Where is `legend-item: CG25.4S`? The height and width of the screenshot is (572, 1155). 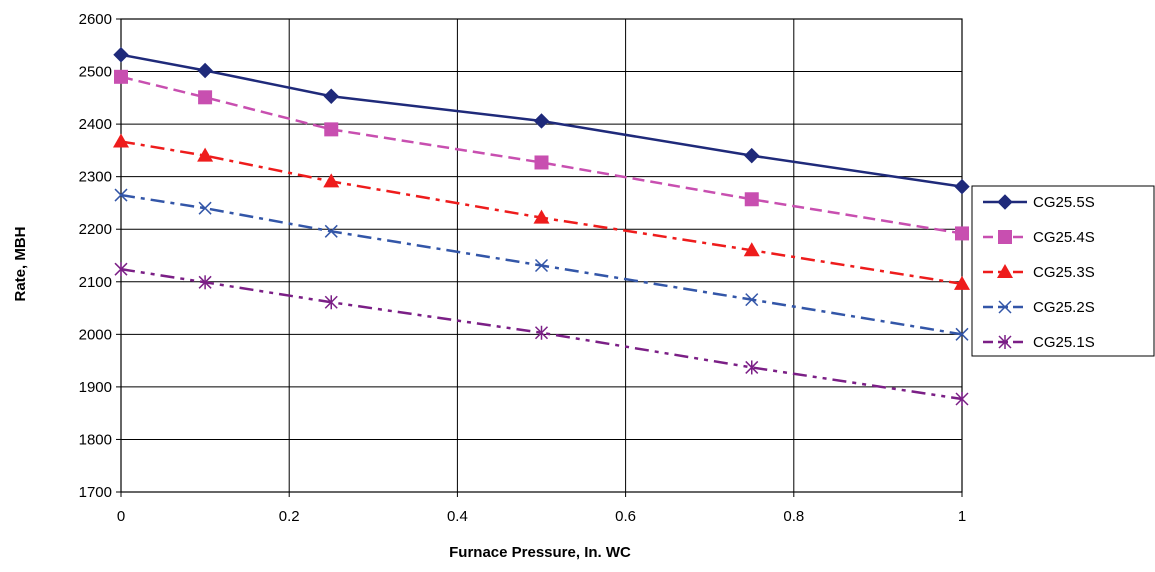
legend-item: CG25.4S is located at coordinates (1039, 237).